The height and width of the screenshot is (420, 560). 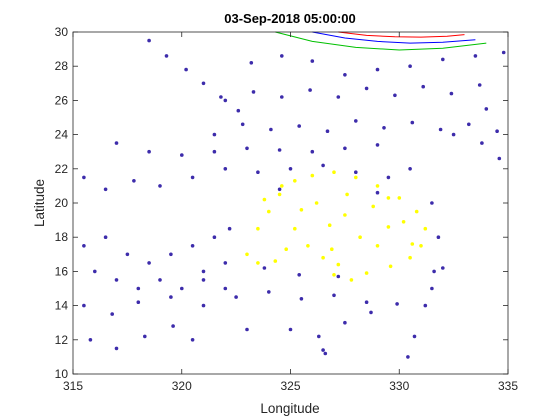 I want to click on y-tick-label: 26, so click(x=62, y=100).